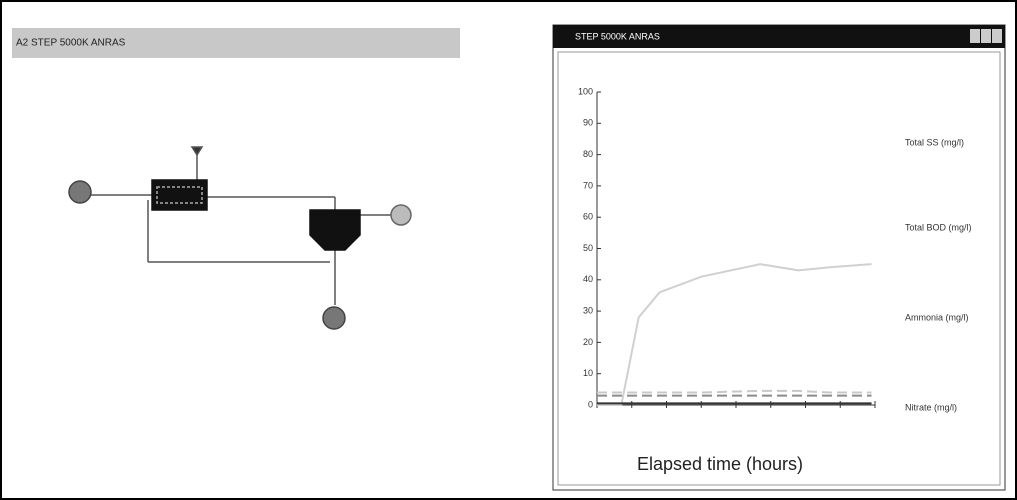 The image size is (1017, 500). I want to click on y-tick-label: 60, so click(588, 217).